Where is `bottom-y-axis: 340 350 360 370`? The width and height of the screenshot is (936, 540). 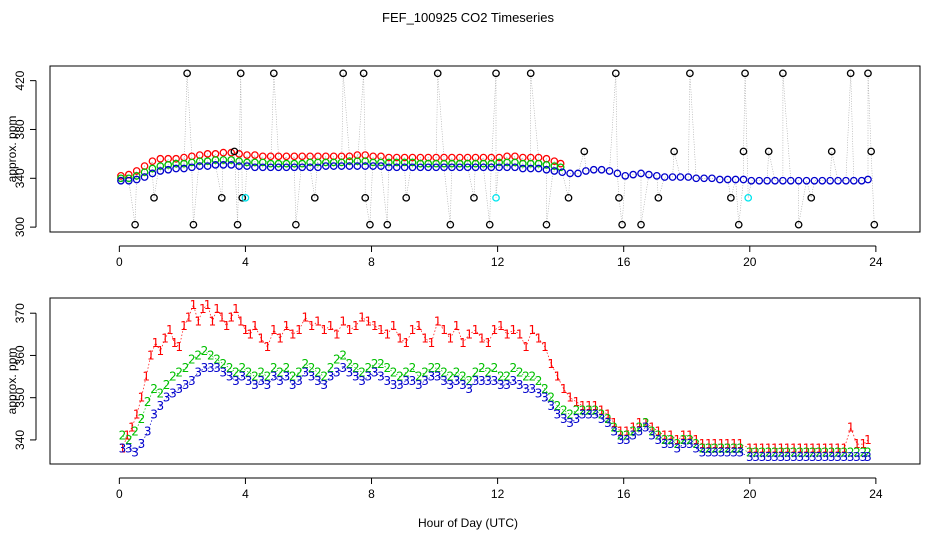
bottom-y-axis: 340 350 360 370 is located at coordinates (25, 376).